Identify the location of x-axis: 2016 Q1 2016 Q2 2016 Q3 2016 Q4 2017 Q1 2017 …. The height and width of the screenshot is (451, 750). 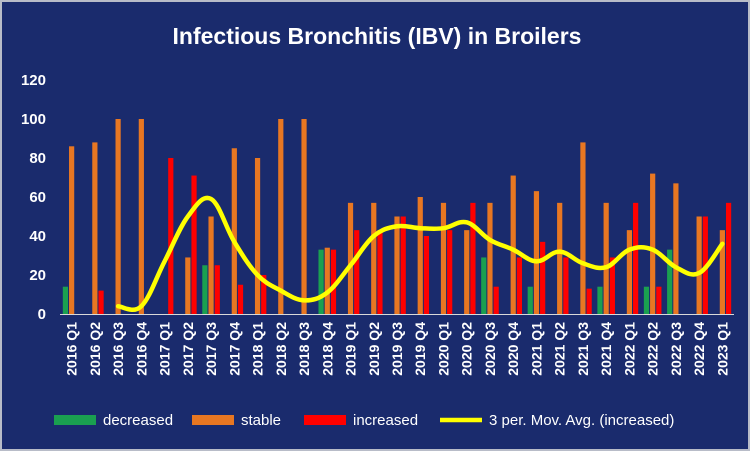
(397, 345).